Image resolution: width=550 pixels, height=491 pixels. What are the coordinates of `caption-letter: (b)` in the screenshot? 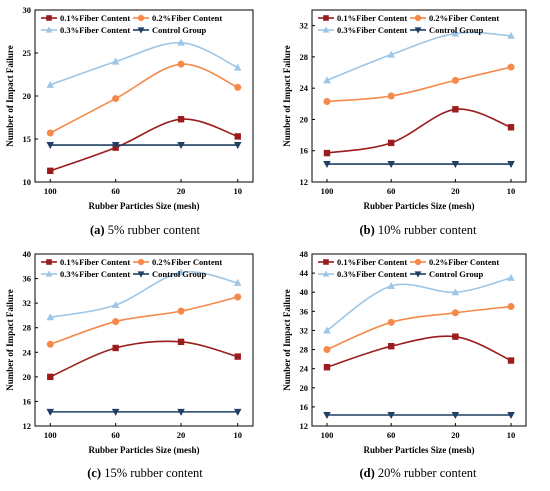 It's located at (367, 230).